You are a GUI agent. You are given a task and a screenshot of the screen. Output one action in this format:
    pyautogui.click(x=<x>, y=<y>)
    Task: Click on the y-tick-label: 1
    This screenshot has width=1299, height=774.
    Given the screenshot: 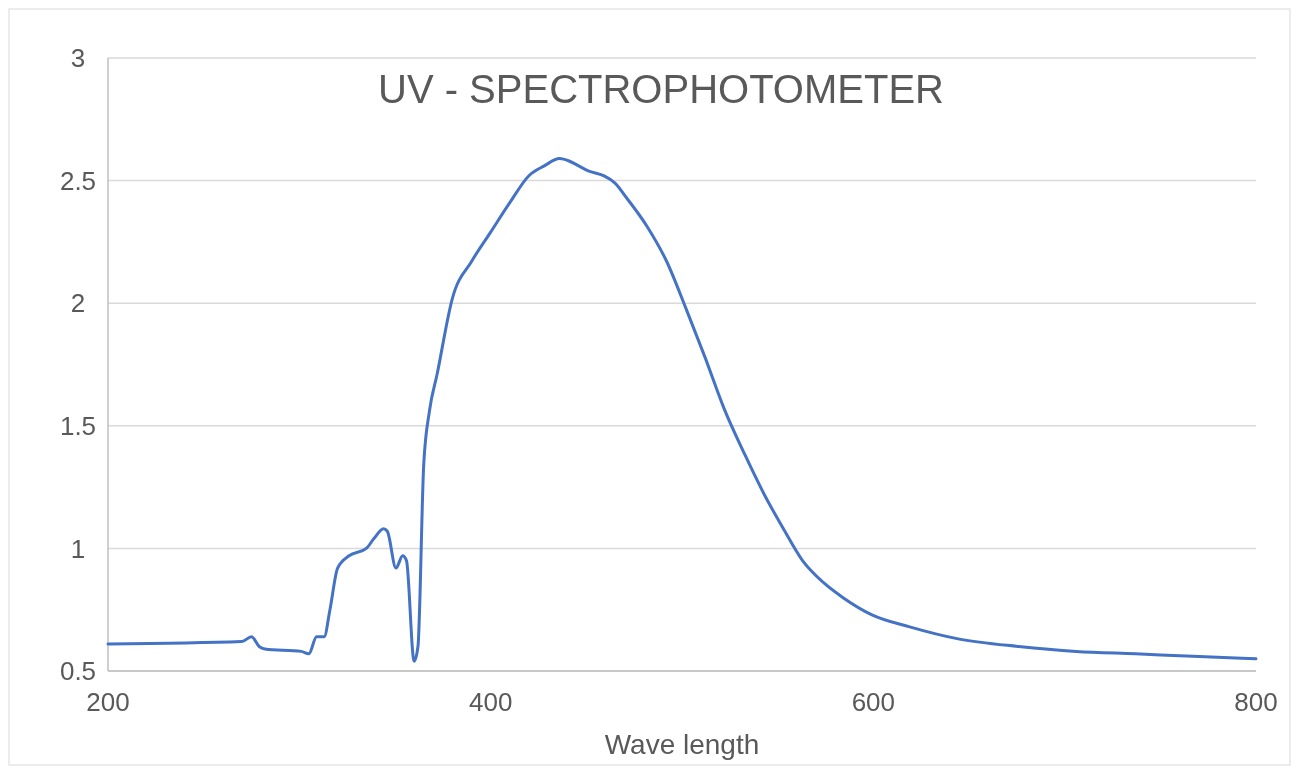 What is the action you would take?
    pyautogui.click(x=78, y=548)
    